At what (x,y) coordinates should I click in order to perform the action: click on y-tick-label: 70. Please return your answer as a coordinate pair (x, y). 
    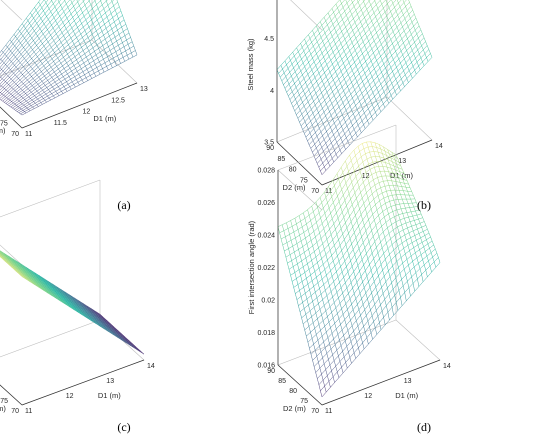
    Looking at the image, I should click on (315, 191).